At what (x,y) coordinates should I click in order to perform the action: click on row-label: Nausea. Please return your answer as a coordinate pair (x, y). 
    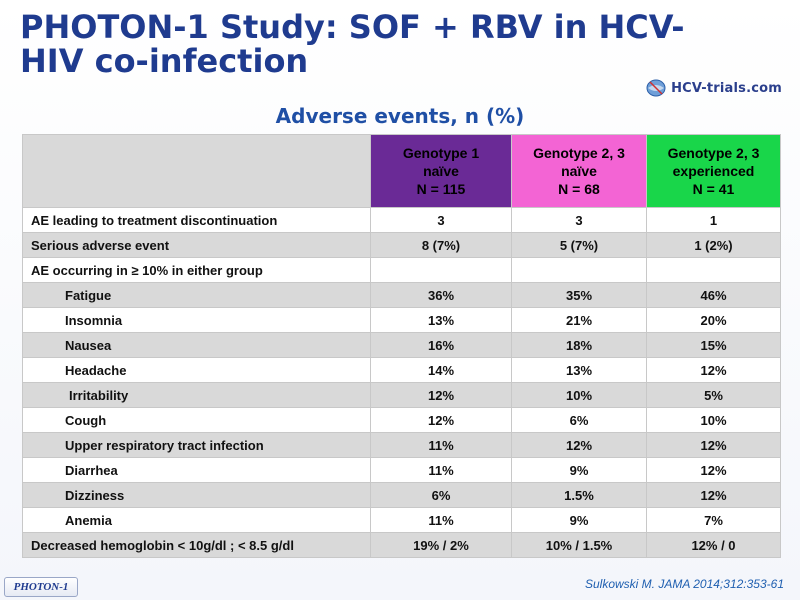
    Looking at the image, I should click on (196, 345).